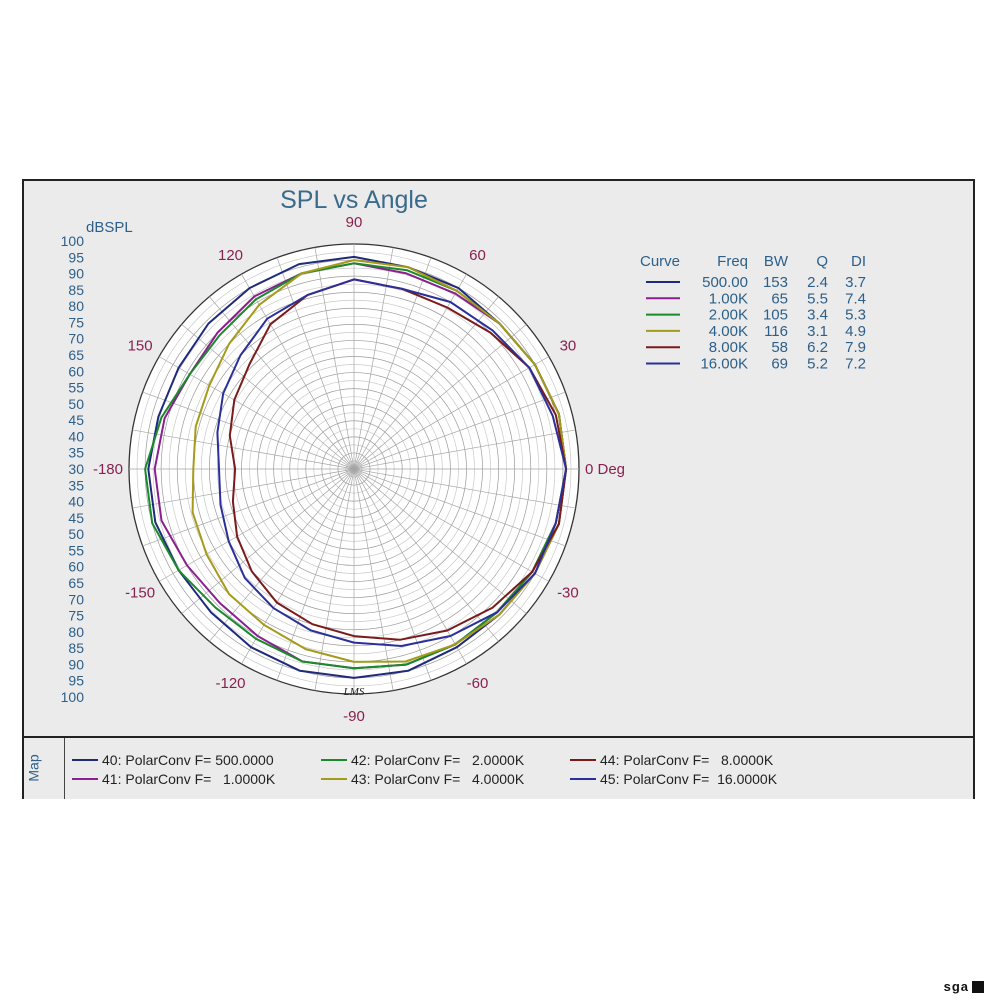 The height and width of the screenshot is (1000, 1000). I want to click on brand-logo: sga, so click(964, 986).